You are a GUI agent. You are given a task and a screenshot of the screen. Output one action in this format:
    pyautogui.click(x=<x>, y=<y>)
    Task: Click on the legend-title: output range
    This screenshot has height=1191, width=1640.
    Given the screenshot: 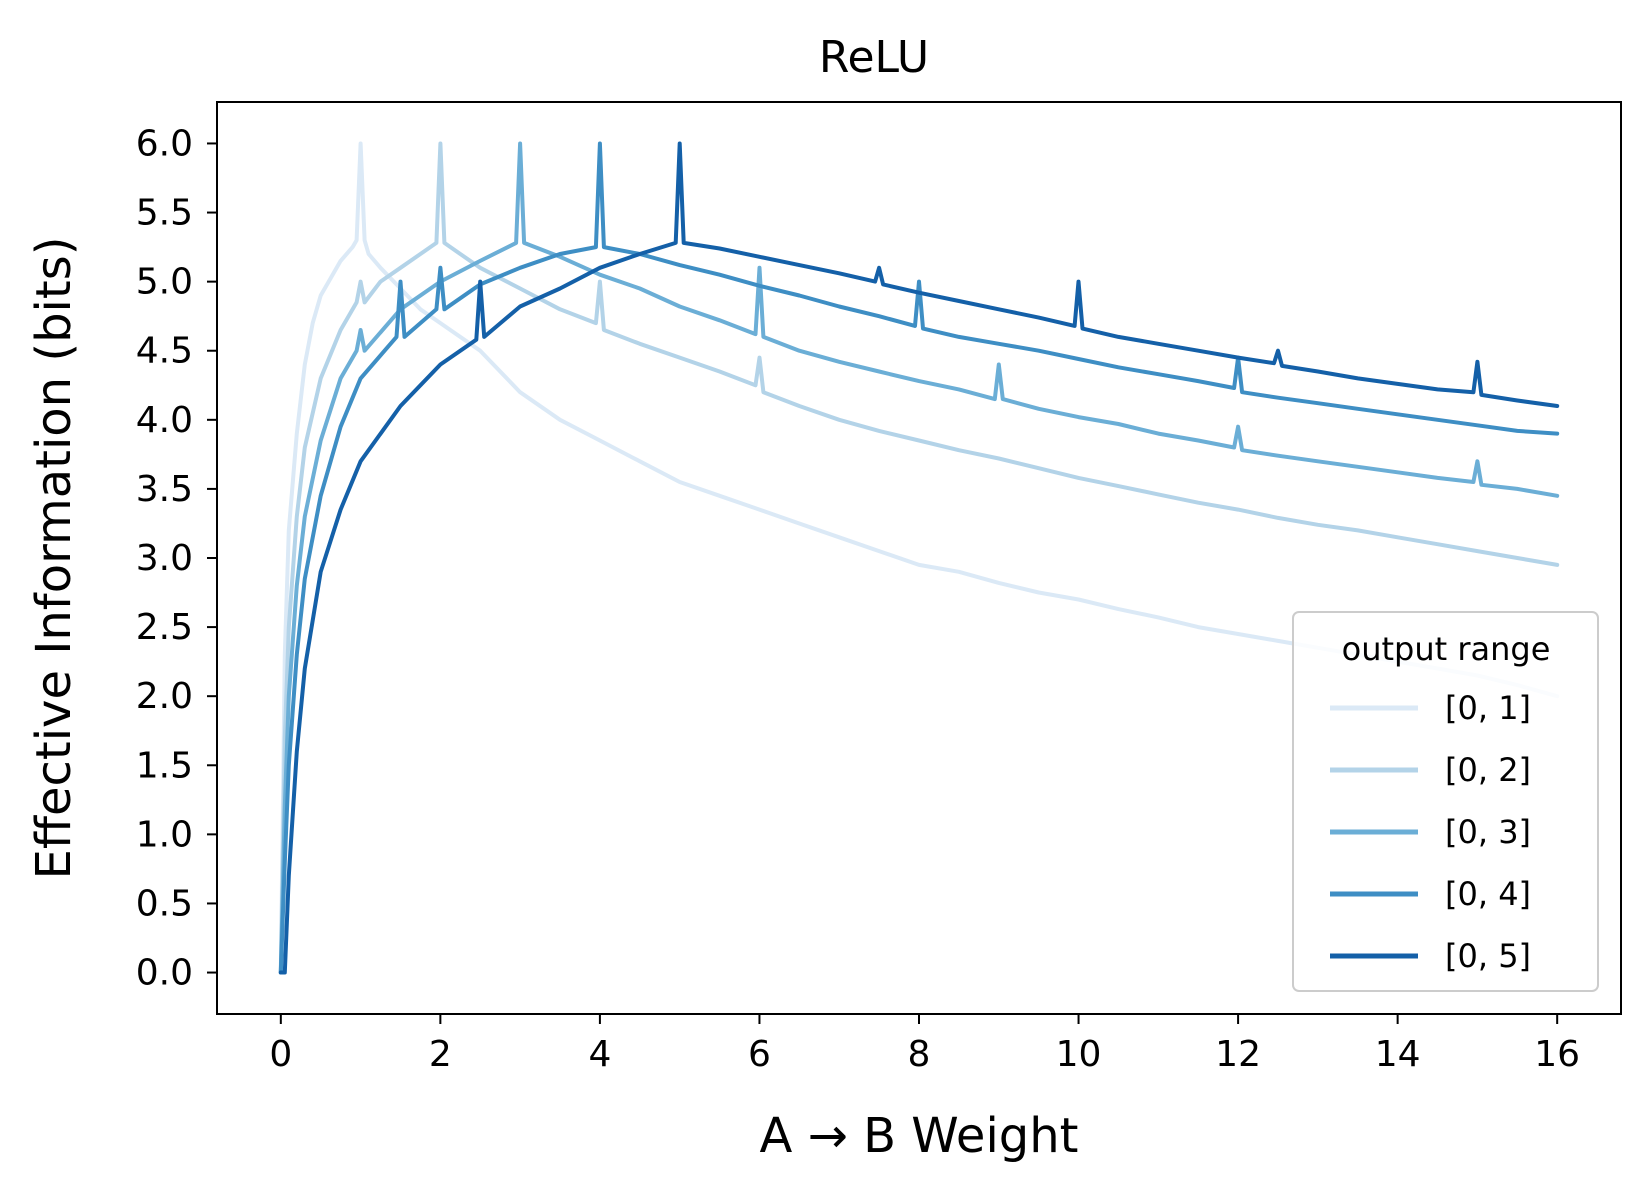 What is the action you would take?
    pyautogui.click(x=1446, y=649)
    